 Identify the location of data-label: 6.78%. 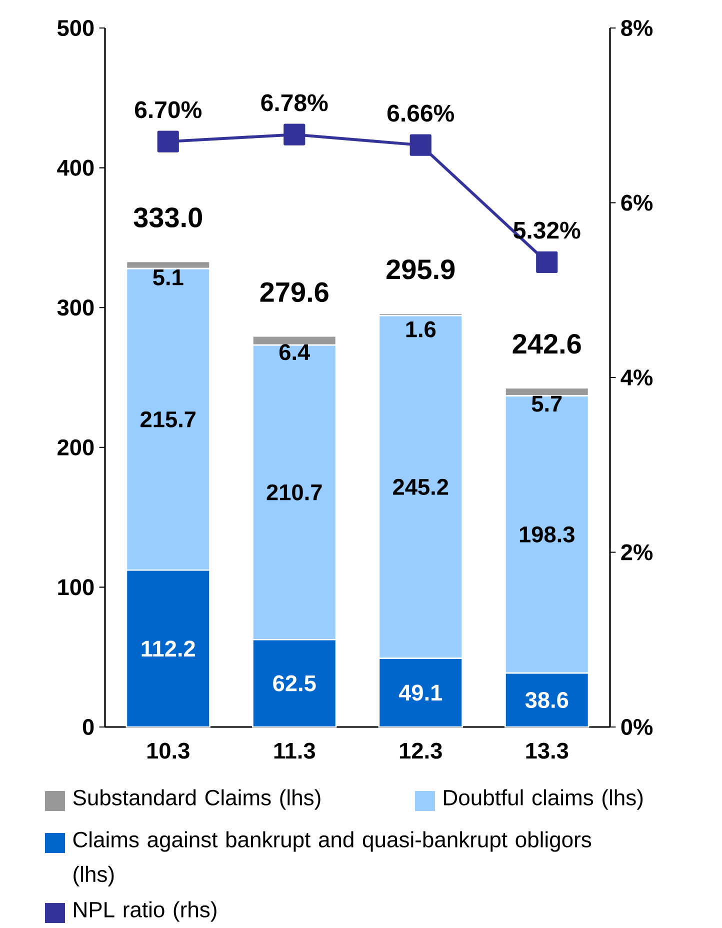
(294, 103).